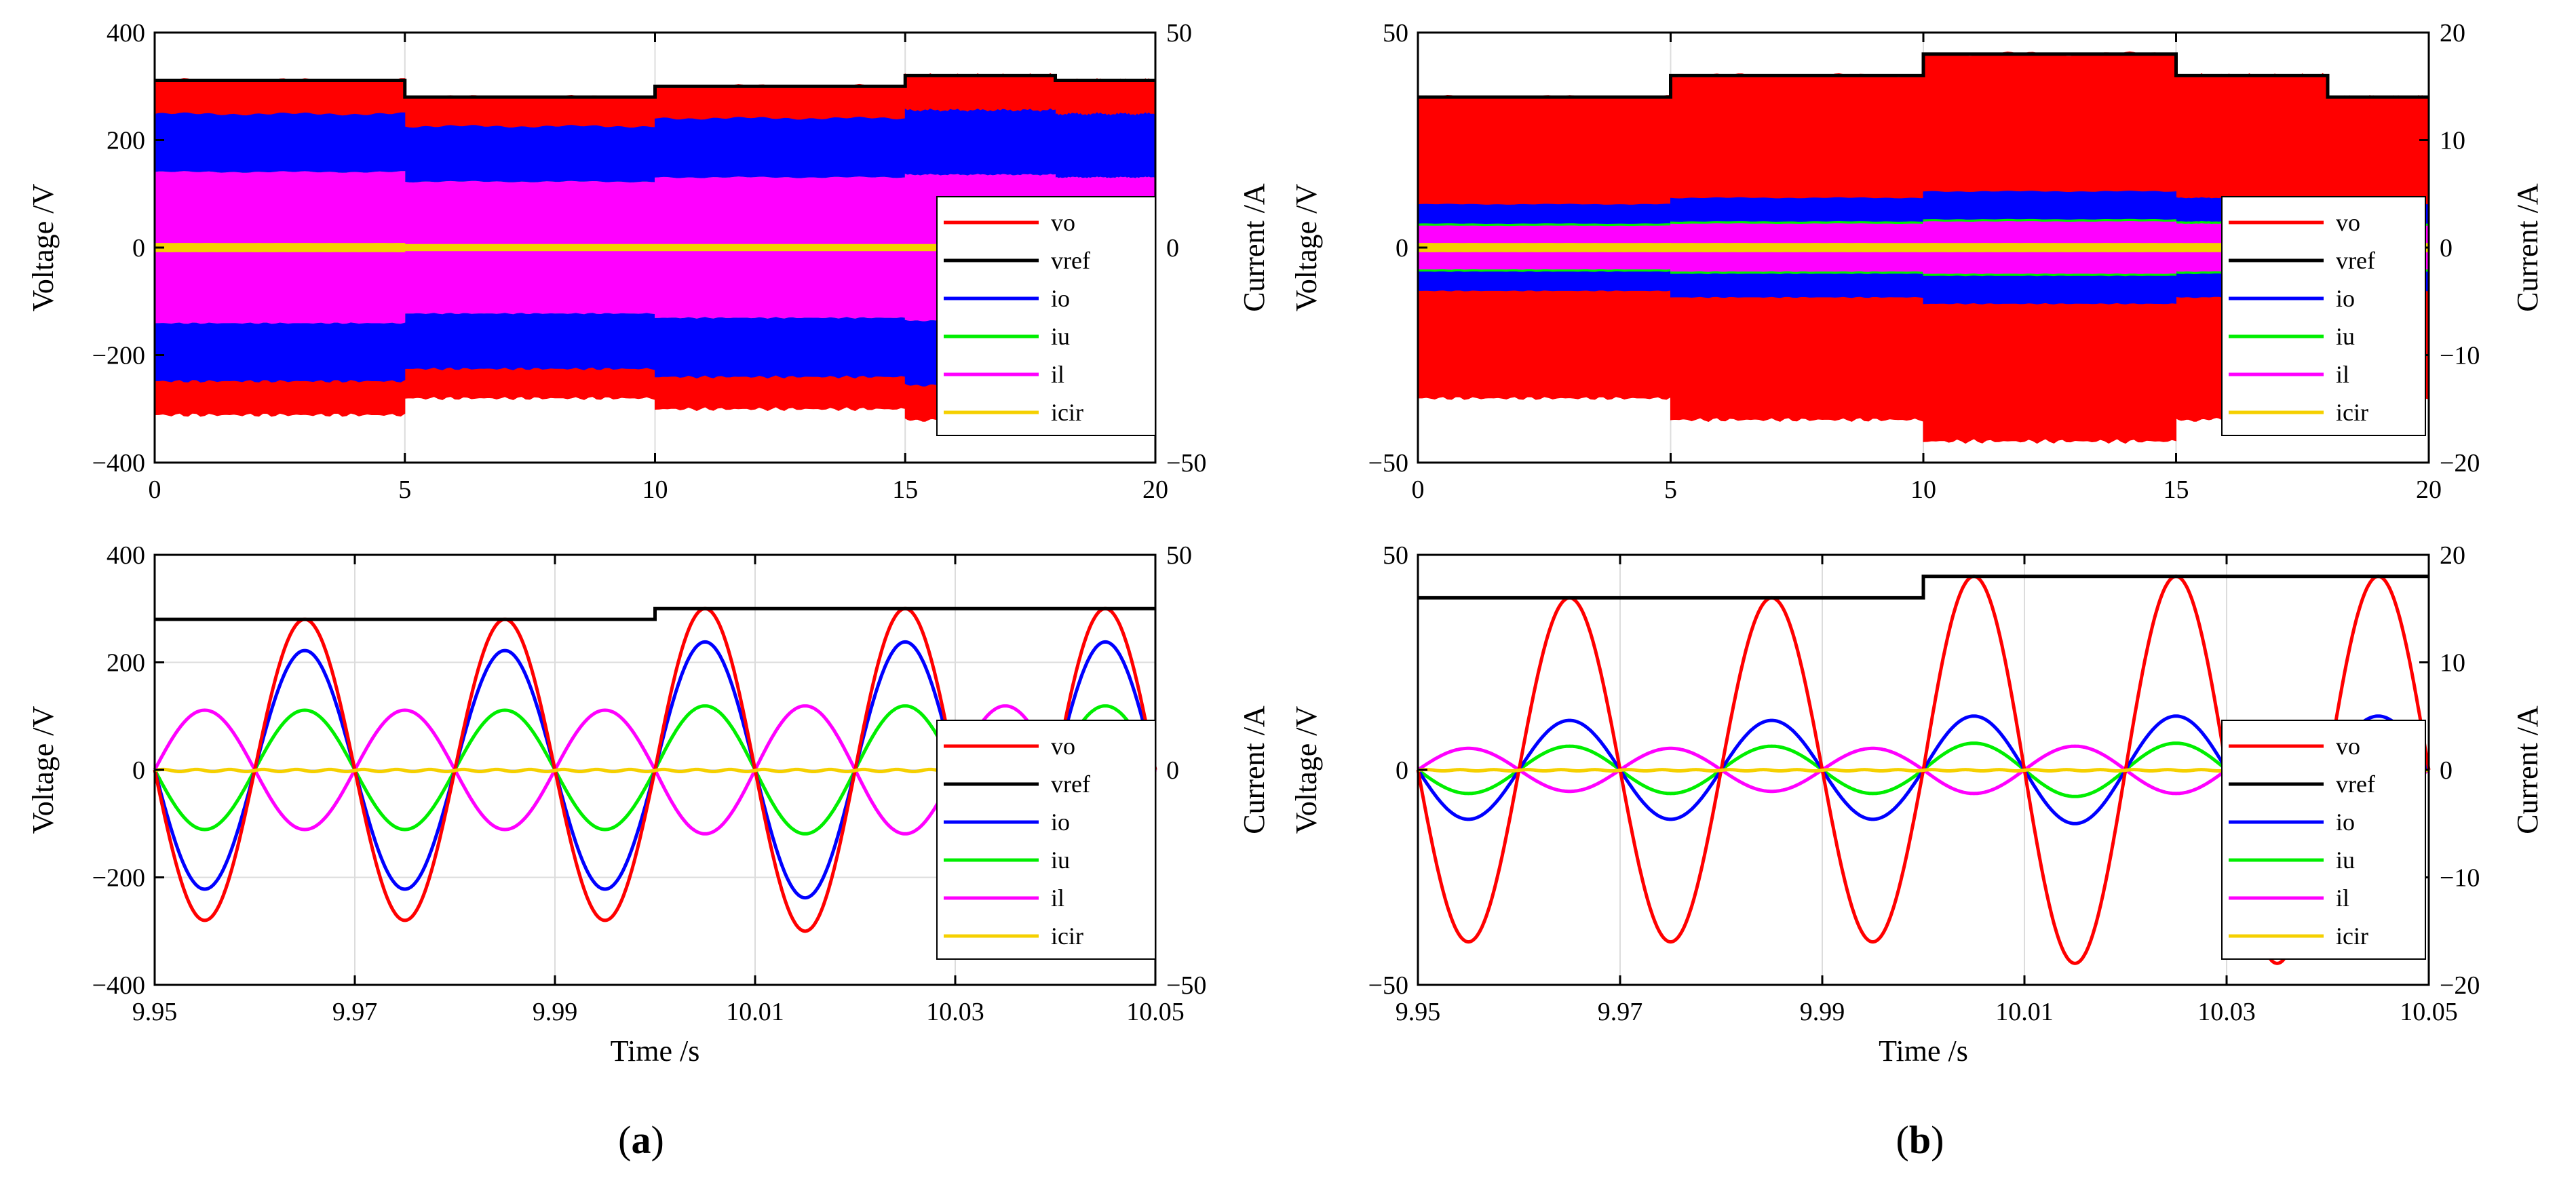  I want to click on y-tick-label-3: −200, so click(118, 356).